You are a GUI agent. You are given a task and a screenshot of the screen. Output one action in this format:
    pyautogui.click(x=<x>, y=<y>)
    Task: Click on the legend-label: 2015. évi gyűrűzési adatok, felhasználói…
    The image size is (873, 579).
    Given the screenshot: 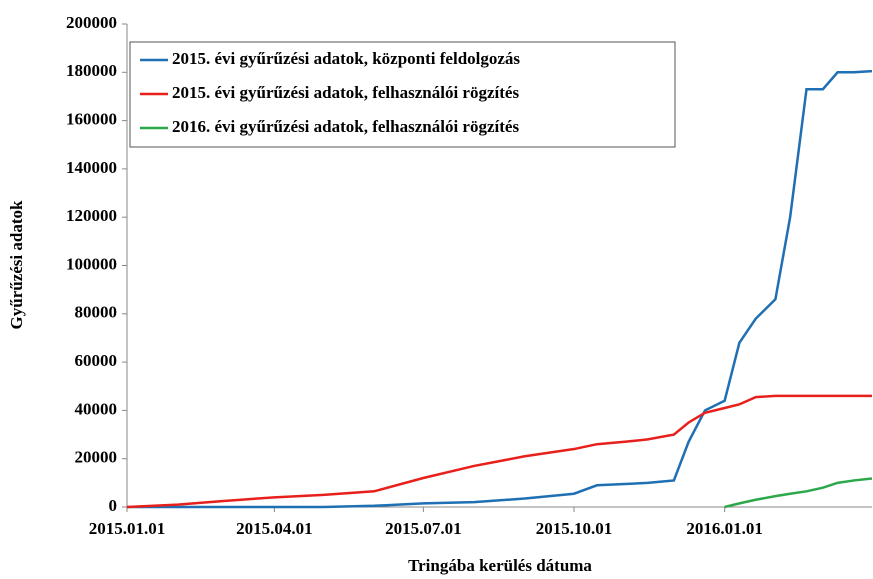 What is the action you would take?
    pyautogui.click(x=345, y=92)
    